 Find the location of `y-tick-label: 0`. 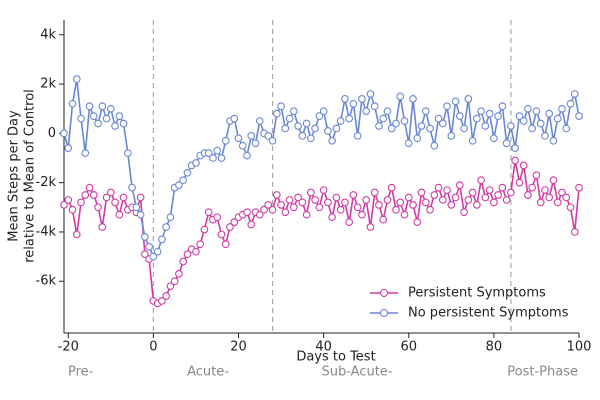

y-tick-label: 0 is located at coordinates (52, 133).